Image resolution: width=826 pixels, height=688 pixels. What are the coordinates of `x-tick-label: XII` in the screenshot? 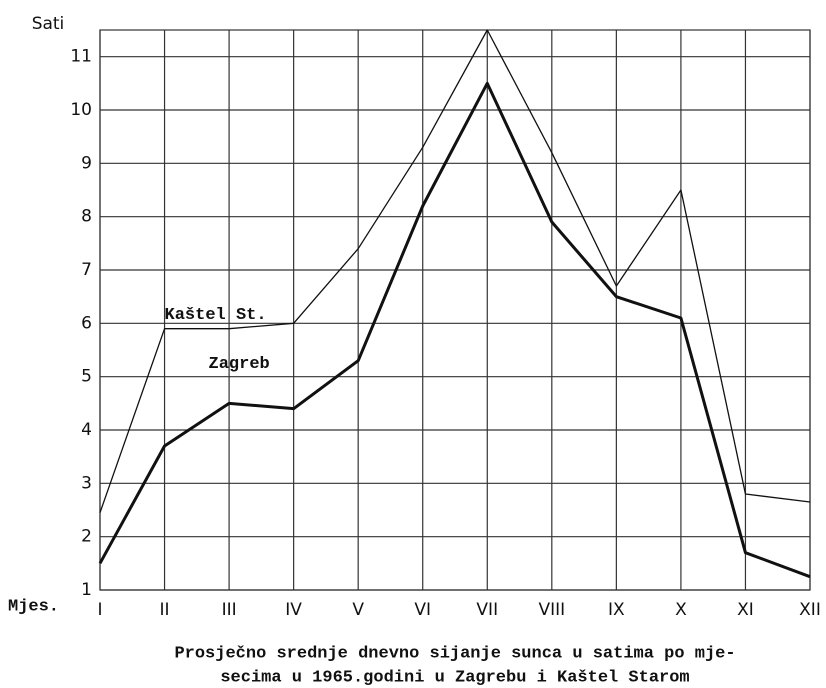 It's located at (810, 610).